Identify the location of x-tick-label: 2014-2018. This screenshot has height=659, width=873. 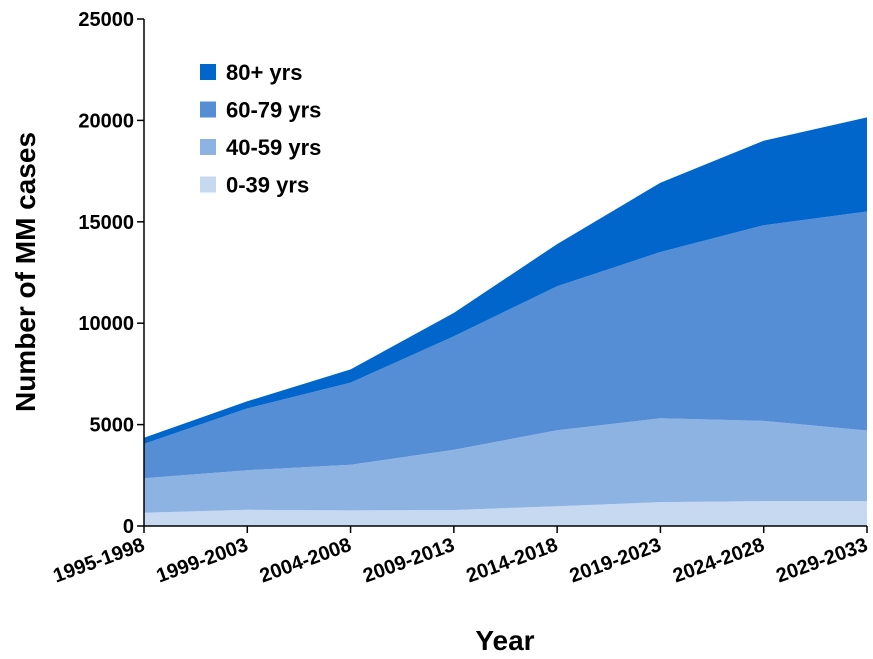
(511, 560).